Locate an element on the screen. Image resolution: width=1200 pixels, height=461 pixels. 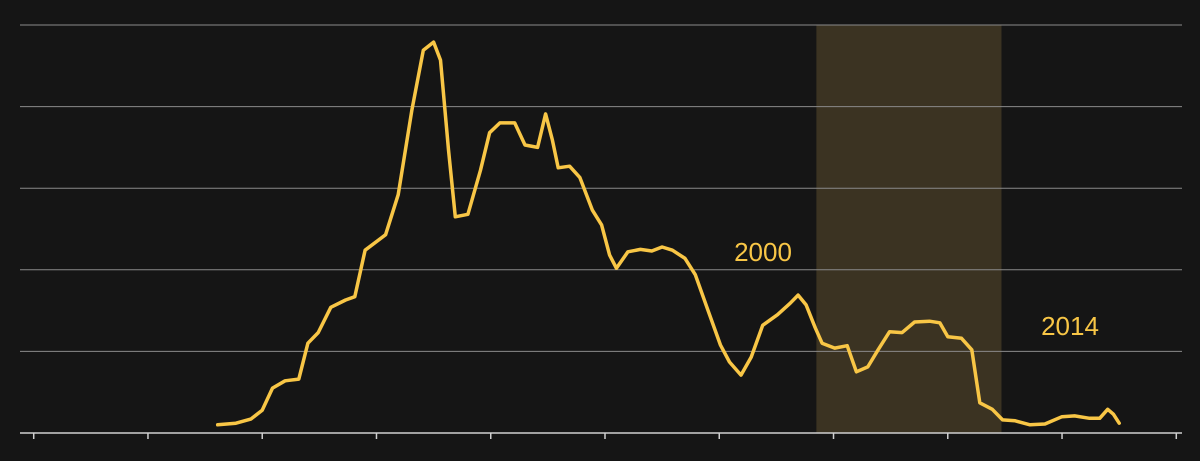
annotation: 2014 is located at coordinates (1070, 326).